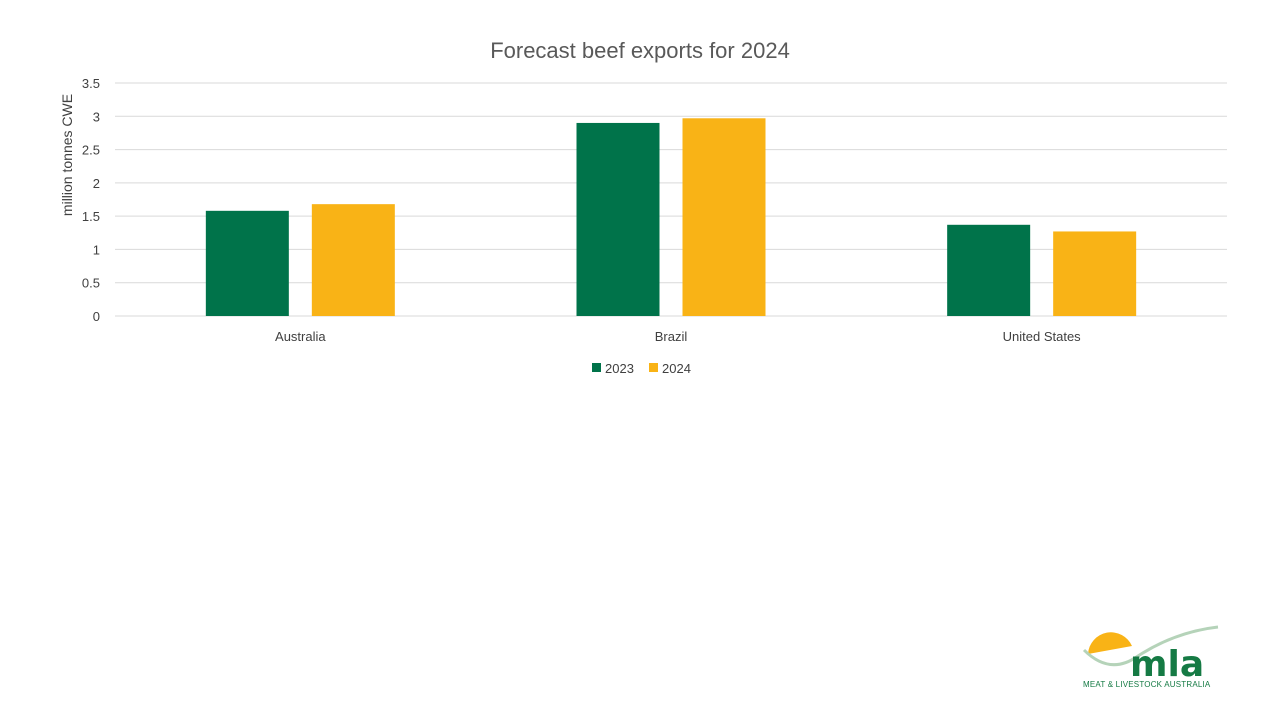  What do you see at coordinates (619, 368) in the screenshot?
I see `legend-label-2023: 2023` at bounding box center [619, 368].